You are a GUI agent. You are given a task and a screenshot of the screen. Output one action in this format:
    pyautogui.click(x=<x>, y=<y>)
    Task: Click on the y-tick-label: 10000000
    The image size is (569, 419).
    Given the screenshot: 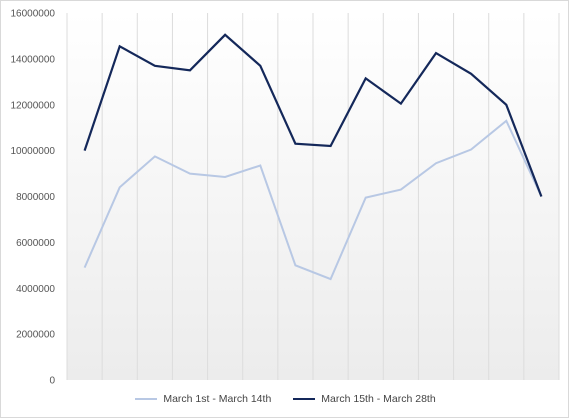 What is the action you would take?
    pyautogui.click(x=33, y=151)
    